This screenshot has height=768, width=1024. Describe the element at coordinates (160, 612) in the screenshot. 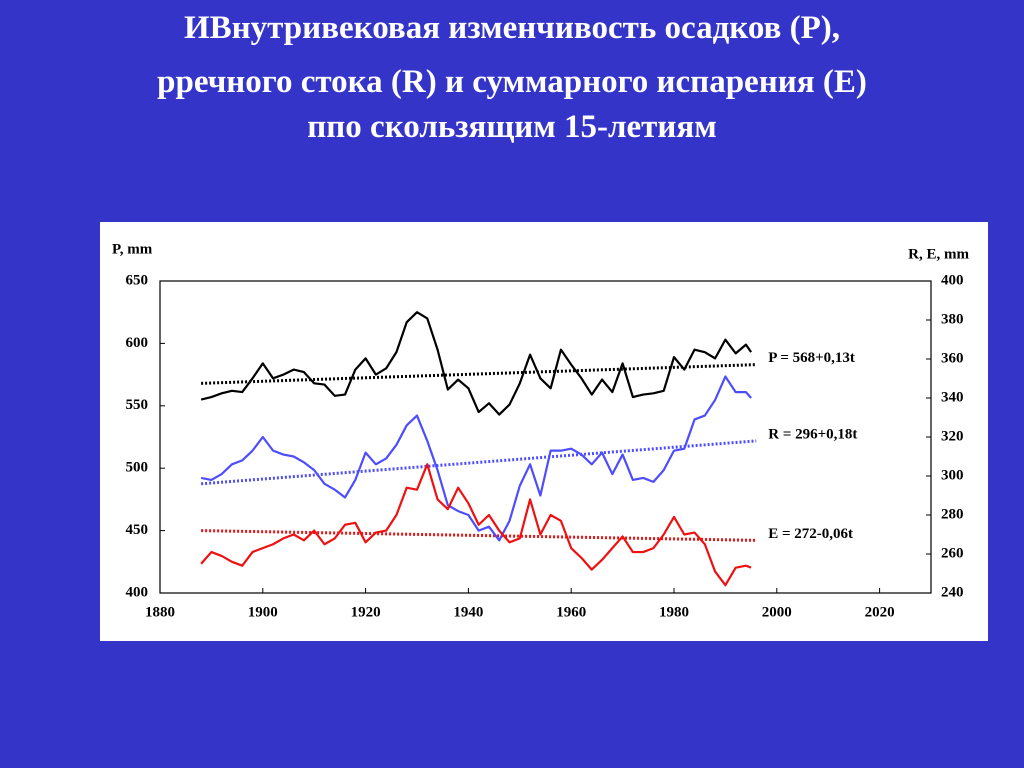

I see `x-tick-label: 1880` at that location.